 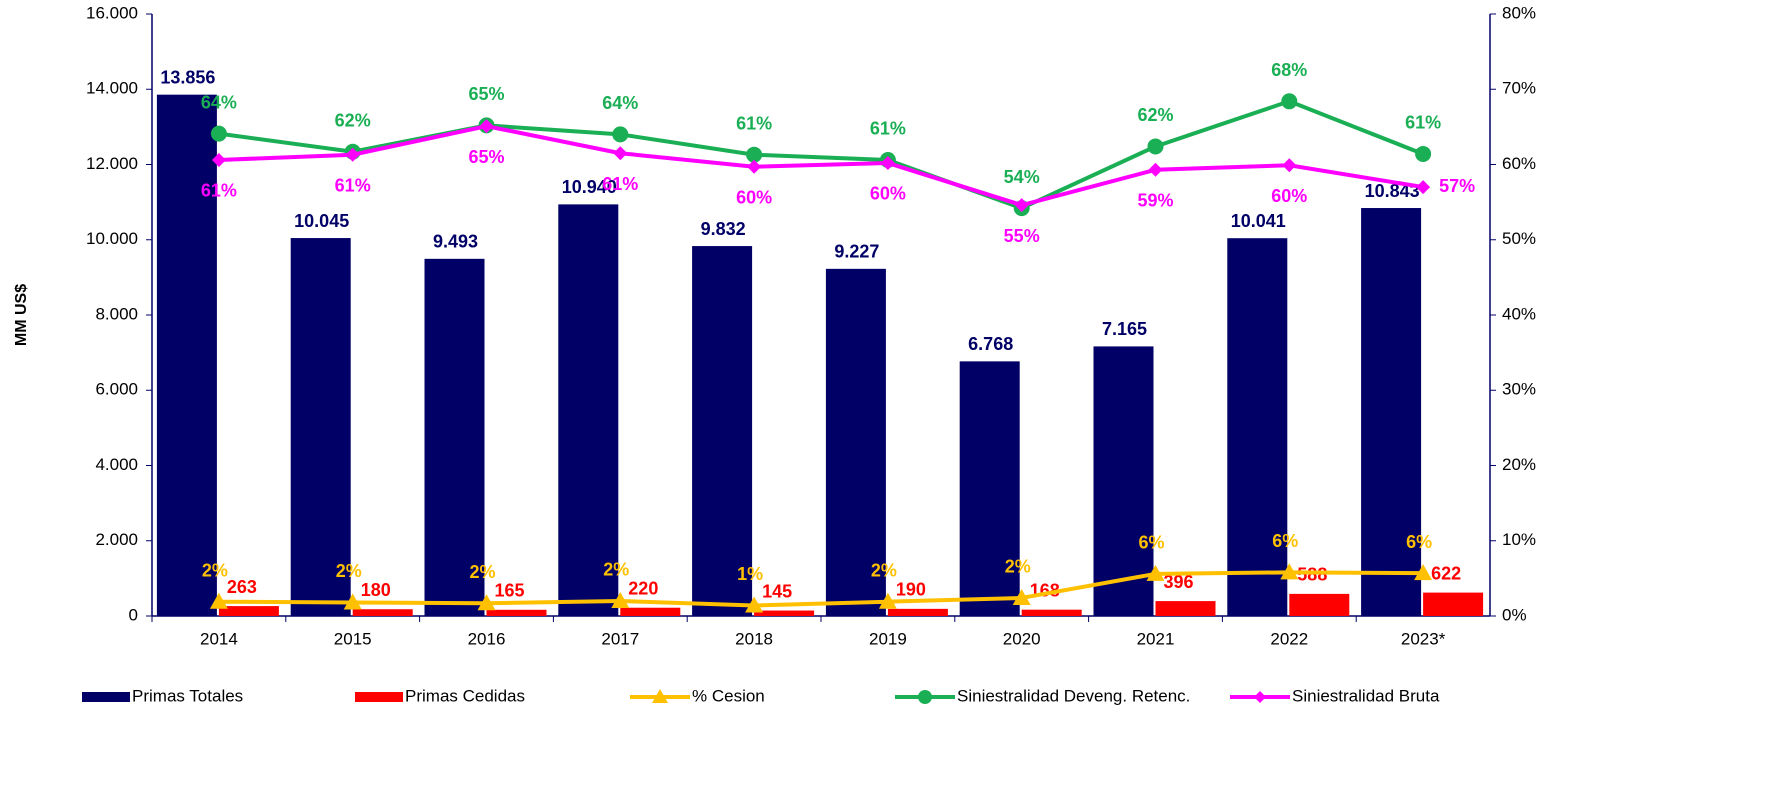 I want to click on y2-tick-label: 60%, so click(x=1519, y=163).